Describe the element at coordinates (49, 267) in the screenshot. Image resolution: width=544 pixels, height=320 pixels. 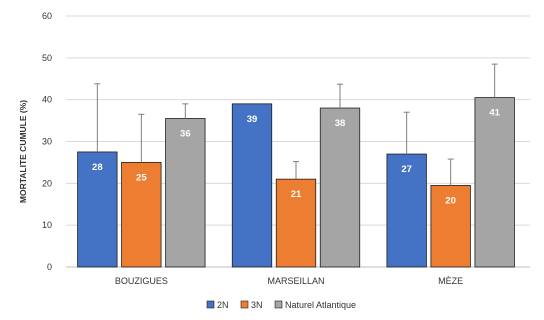
I see `y-tick-label: 0` at that location.